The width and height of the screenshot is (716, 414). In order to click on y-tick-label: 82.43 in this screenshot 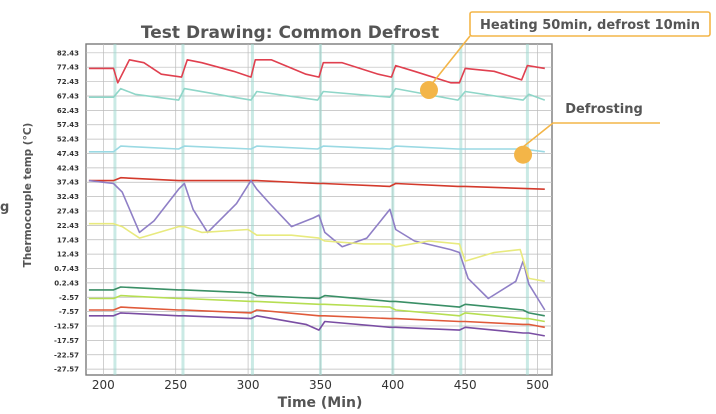, I will do `click(68, 53)`.